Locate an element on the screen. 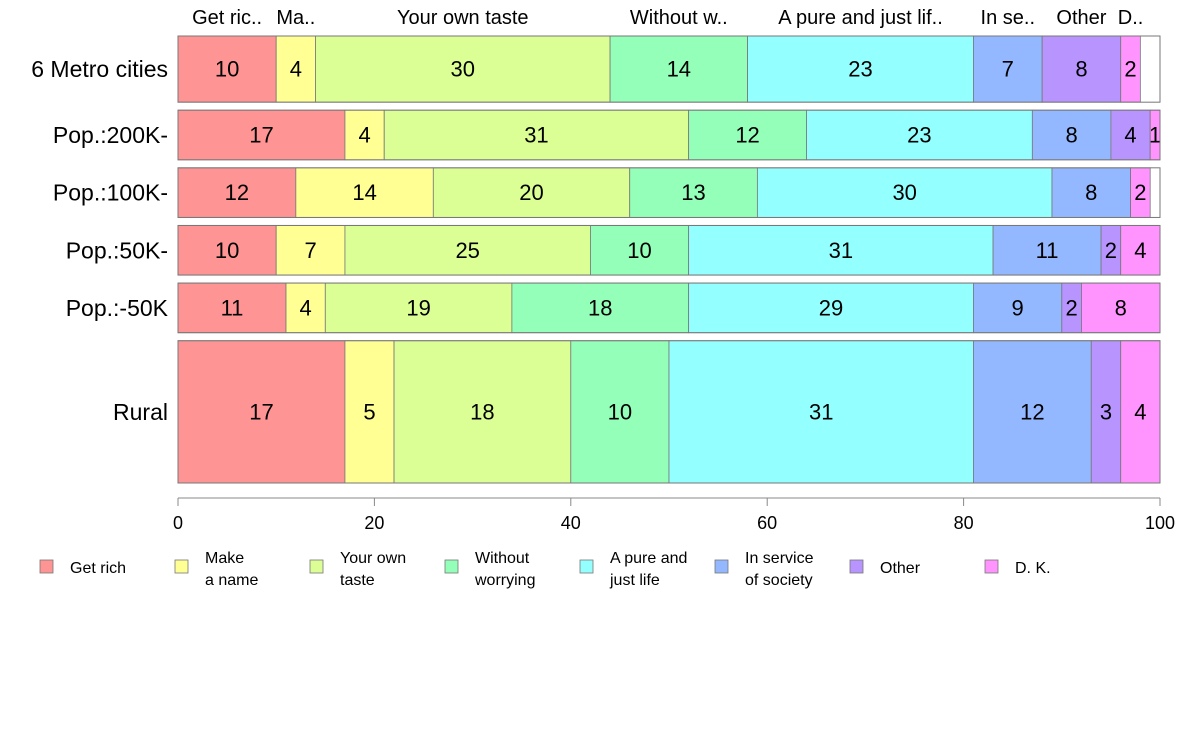 This screenshot has height=736, width=1188. legend-item-other: Other is located at coordinates (885, 568).